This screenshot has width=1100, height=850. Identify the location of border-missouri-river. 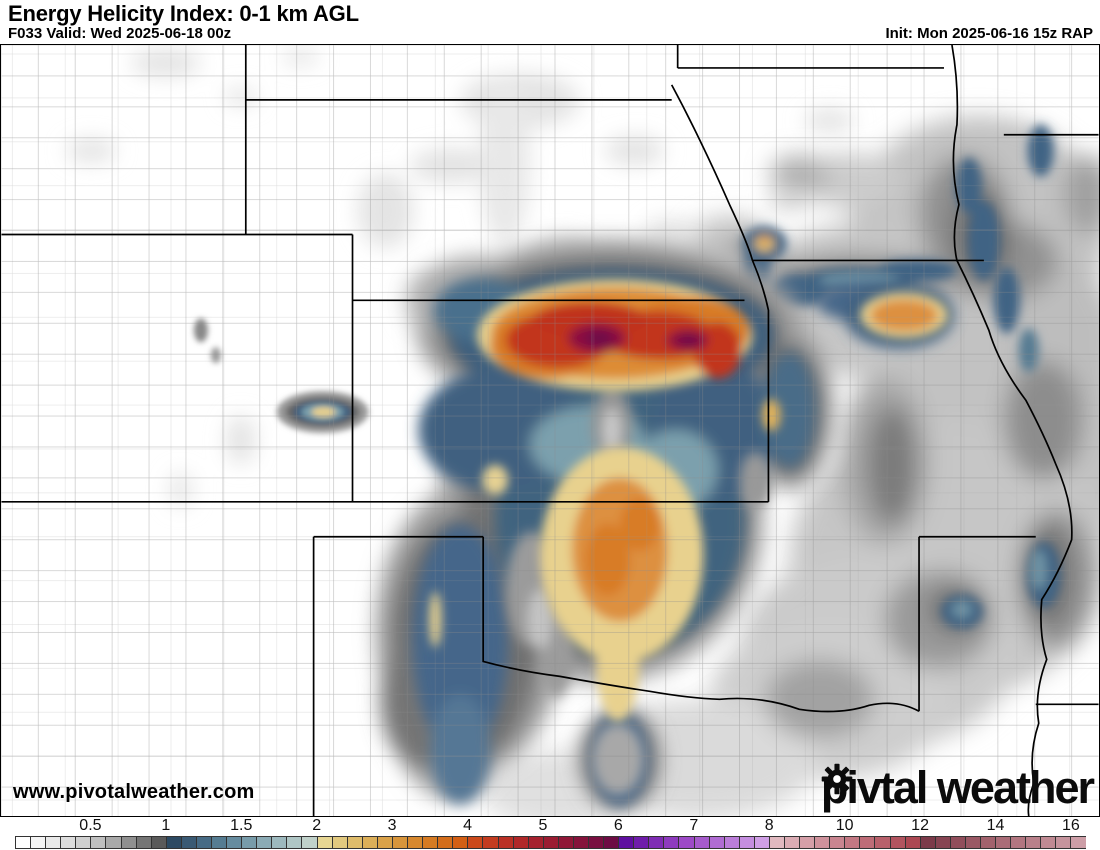
(720, 293).